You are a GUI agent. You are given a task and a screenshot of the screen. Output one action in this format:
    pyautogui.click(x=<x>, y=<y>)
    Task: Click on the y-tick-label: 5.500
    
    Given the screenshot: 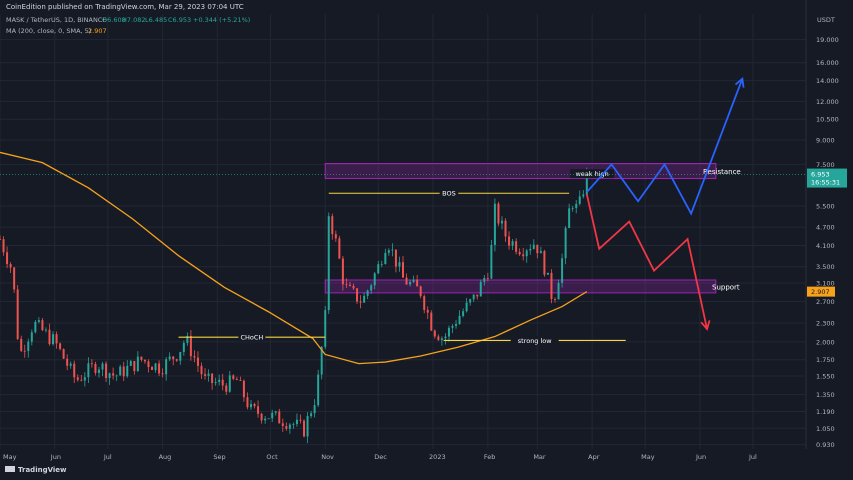 What is the action you would take?
    pyautogui.click(x=825, y=207)
    